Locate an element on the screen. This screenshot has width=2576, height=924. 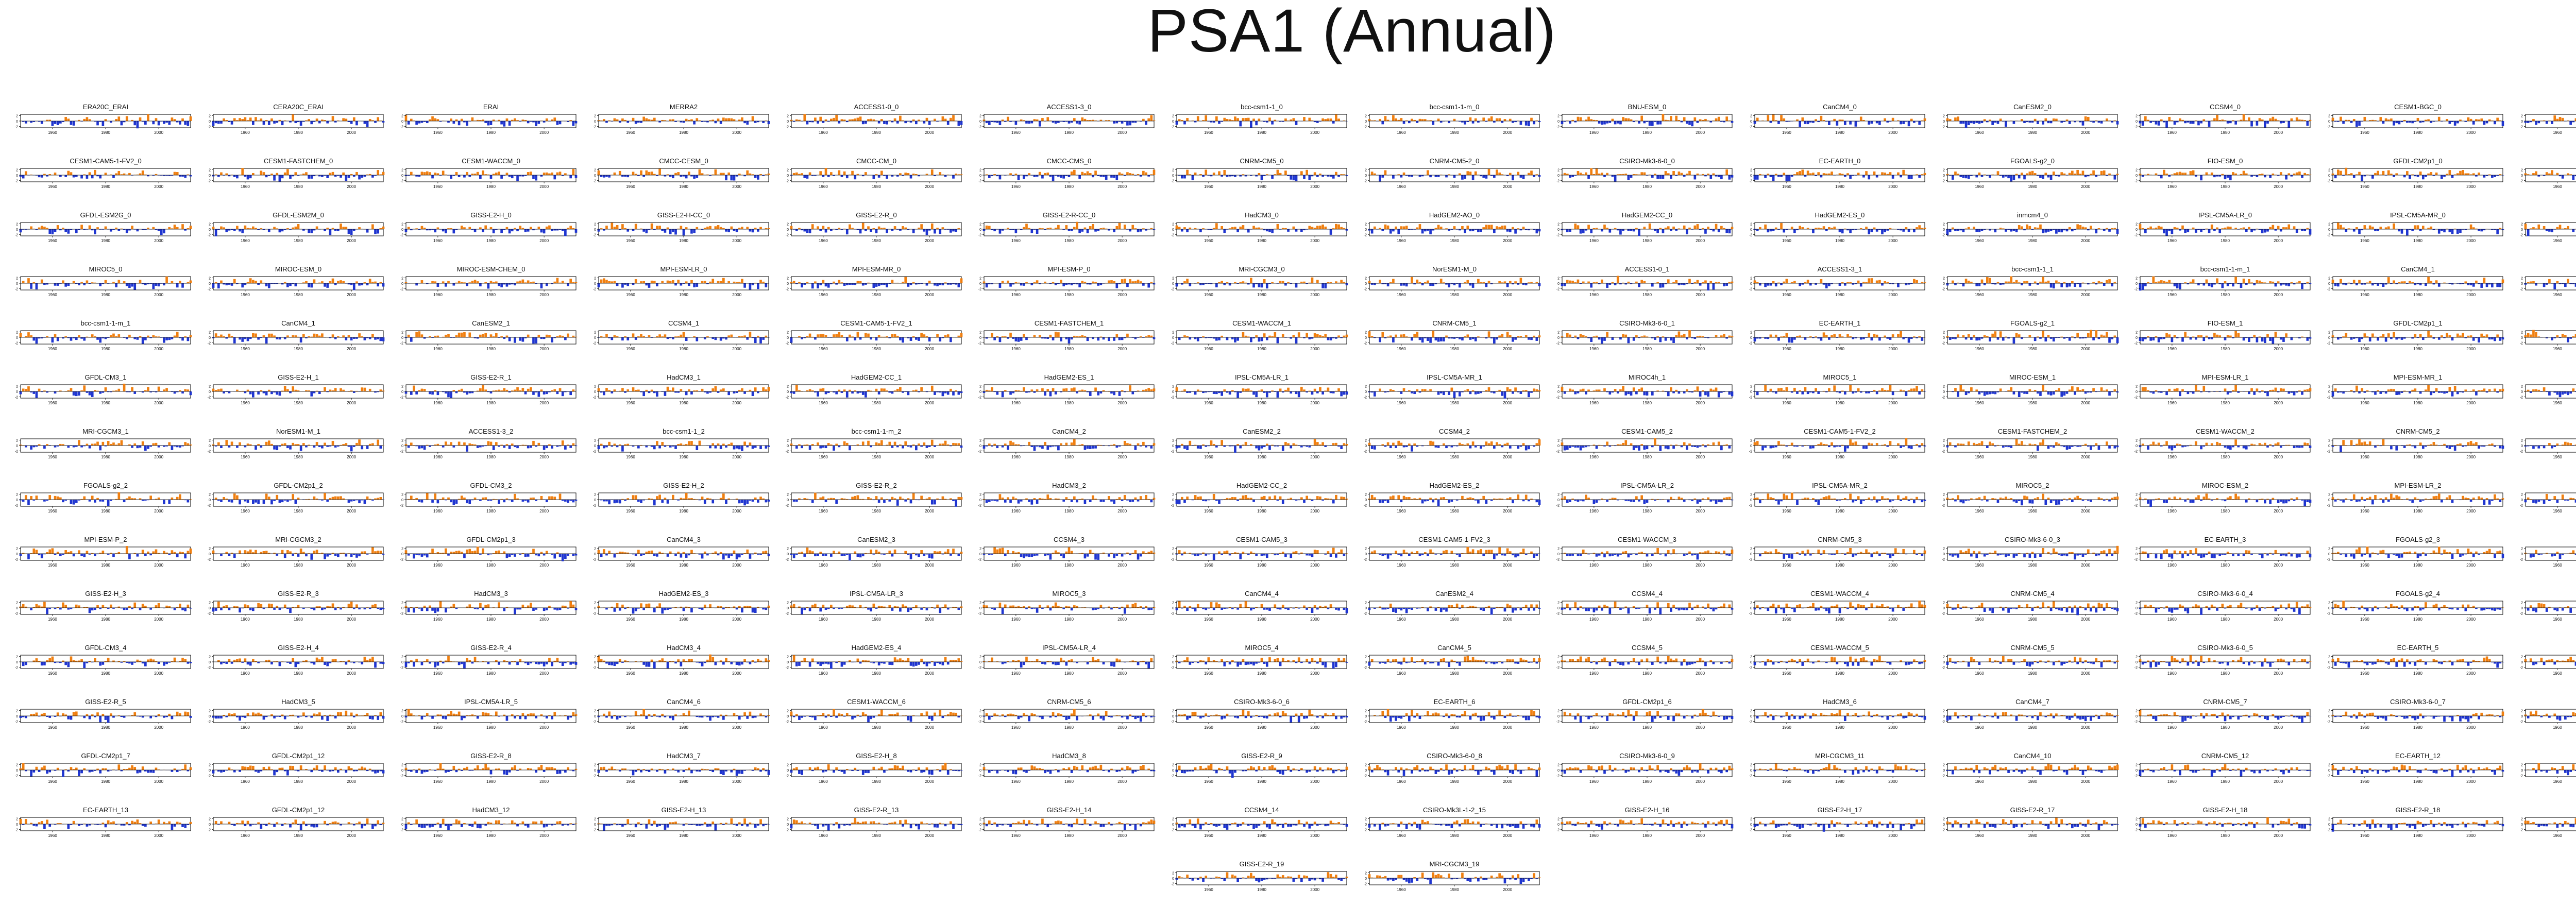
panel-title: inmcm4_0 is located at coordinates (2032, 215).